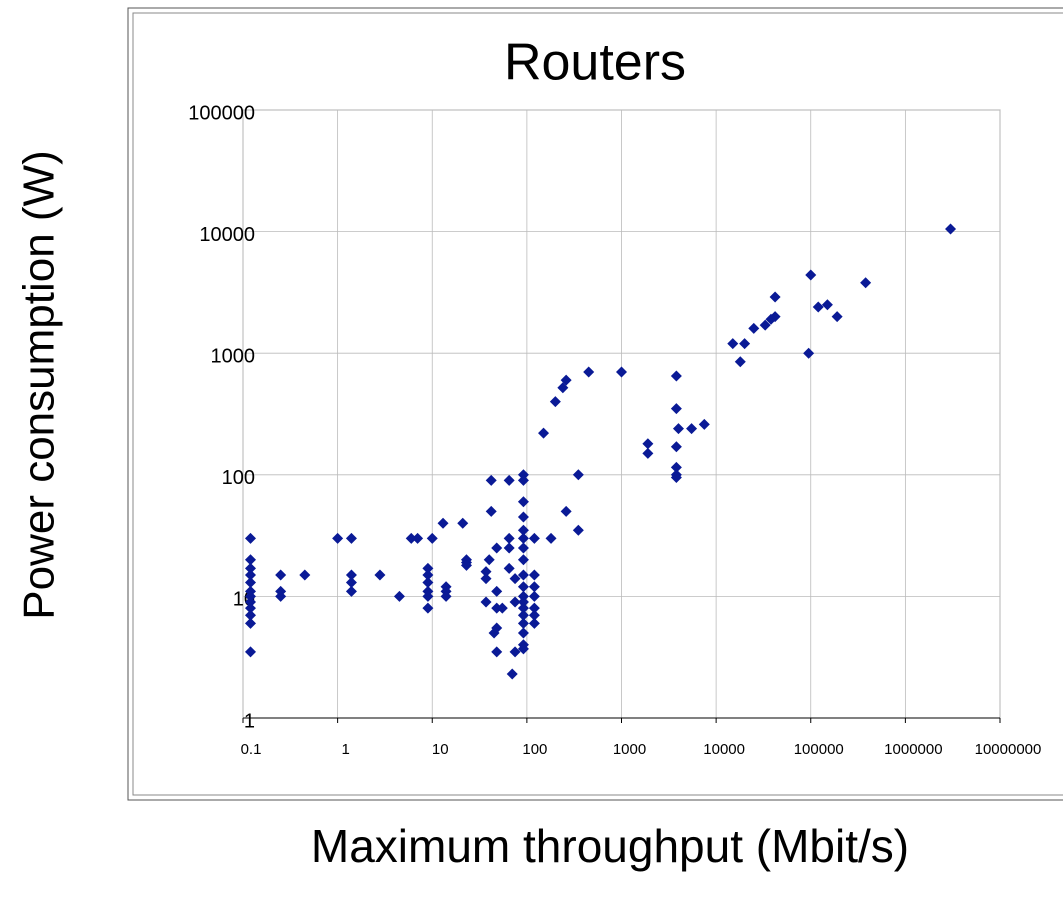  I want to click on x-tick-label: 100, so click(534, 749).